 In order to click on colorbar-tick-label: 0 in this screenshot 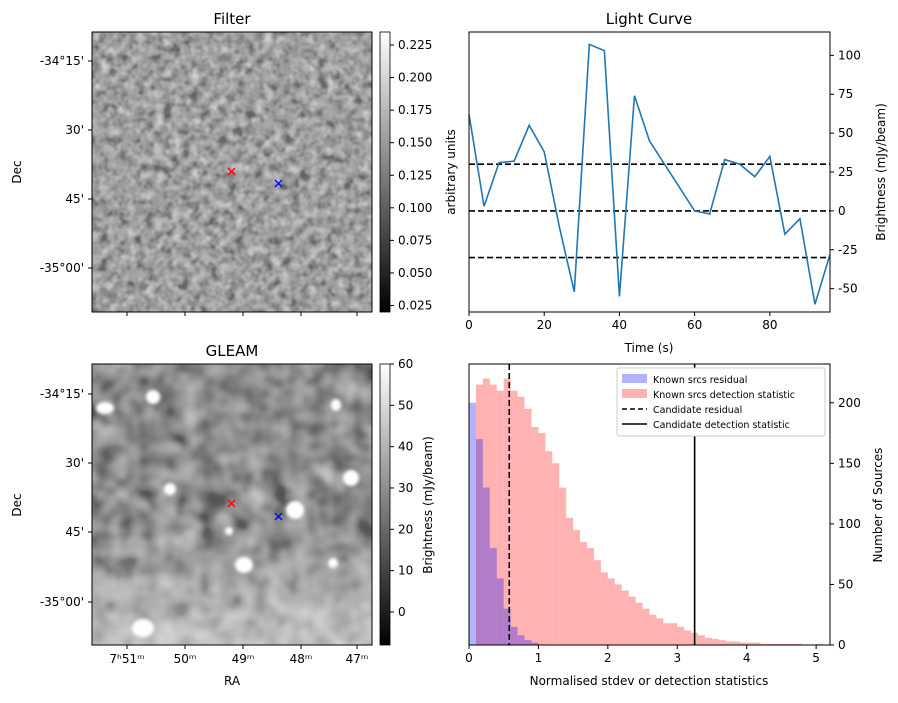, I will do `click(402, 612)`.